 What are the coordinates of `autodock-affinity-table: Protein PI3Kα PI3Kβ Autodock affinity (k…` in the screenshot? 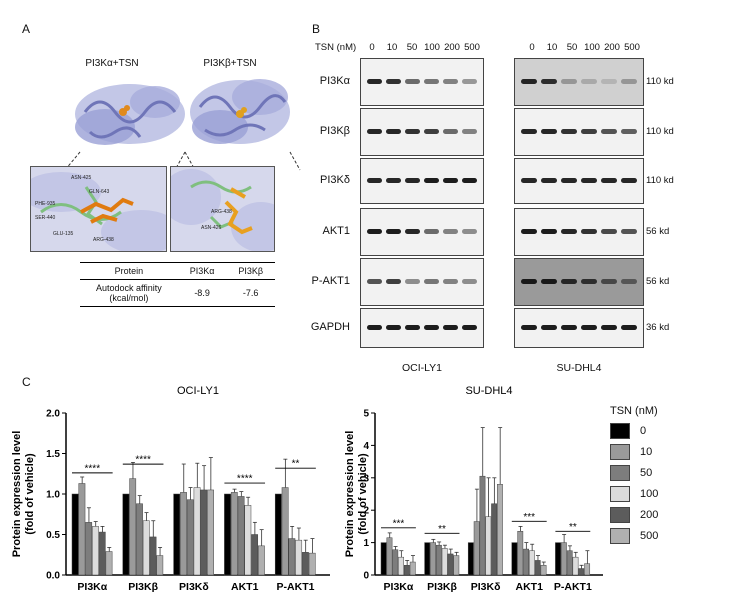 It's located at (177, 284).